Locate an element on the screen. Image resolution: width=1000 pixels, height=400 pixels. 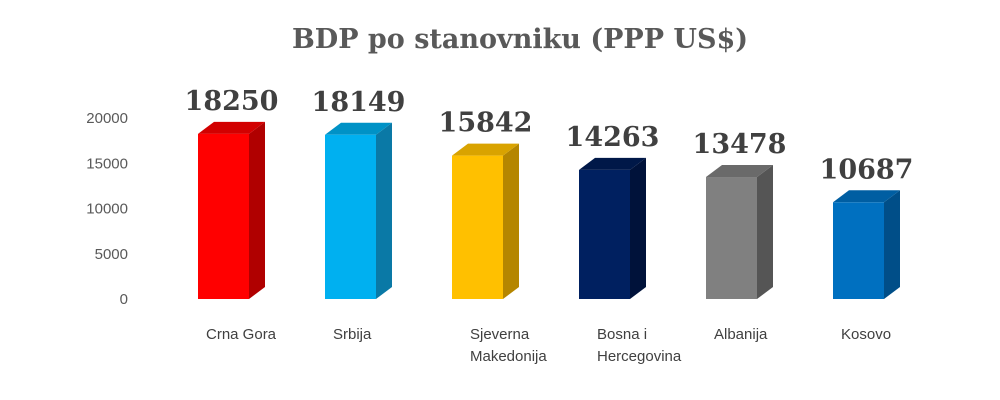
x-tick-label-line: Bosna i is located at coordinates (622, 334).